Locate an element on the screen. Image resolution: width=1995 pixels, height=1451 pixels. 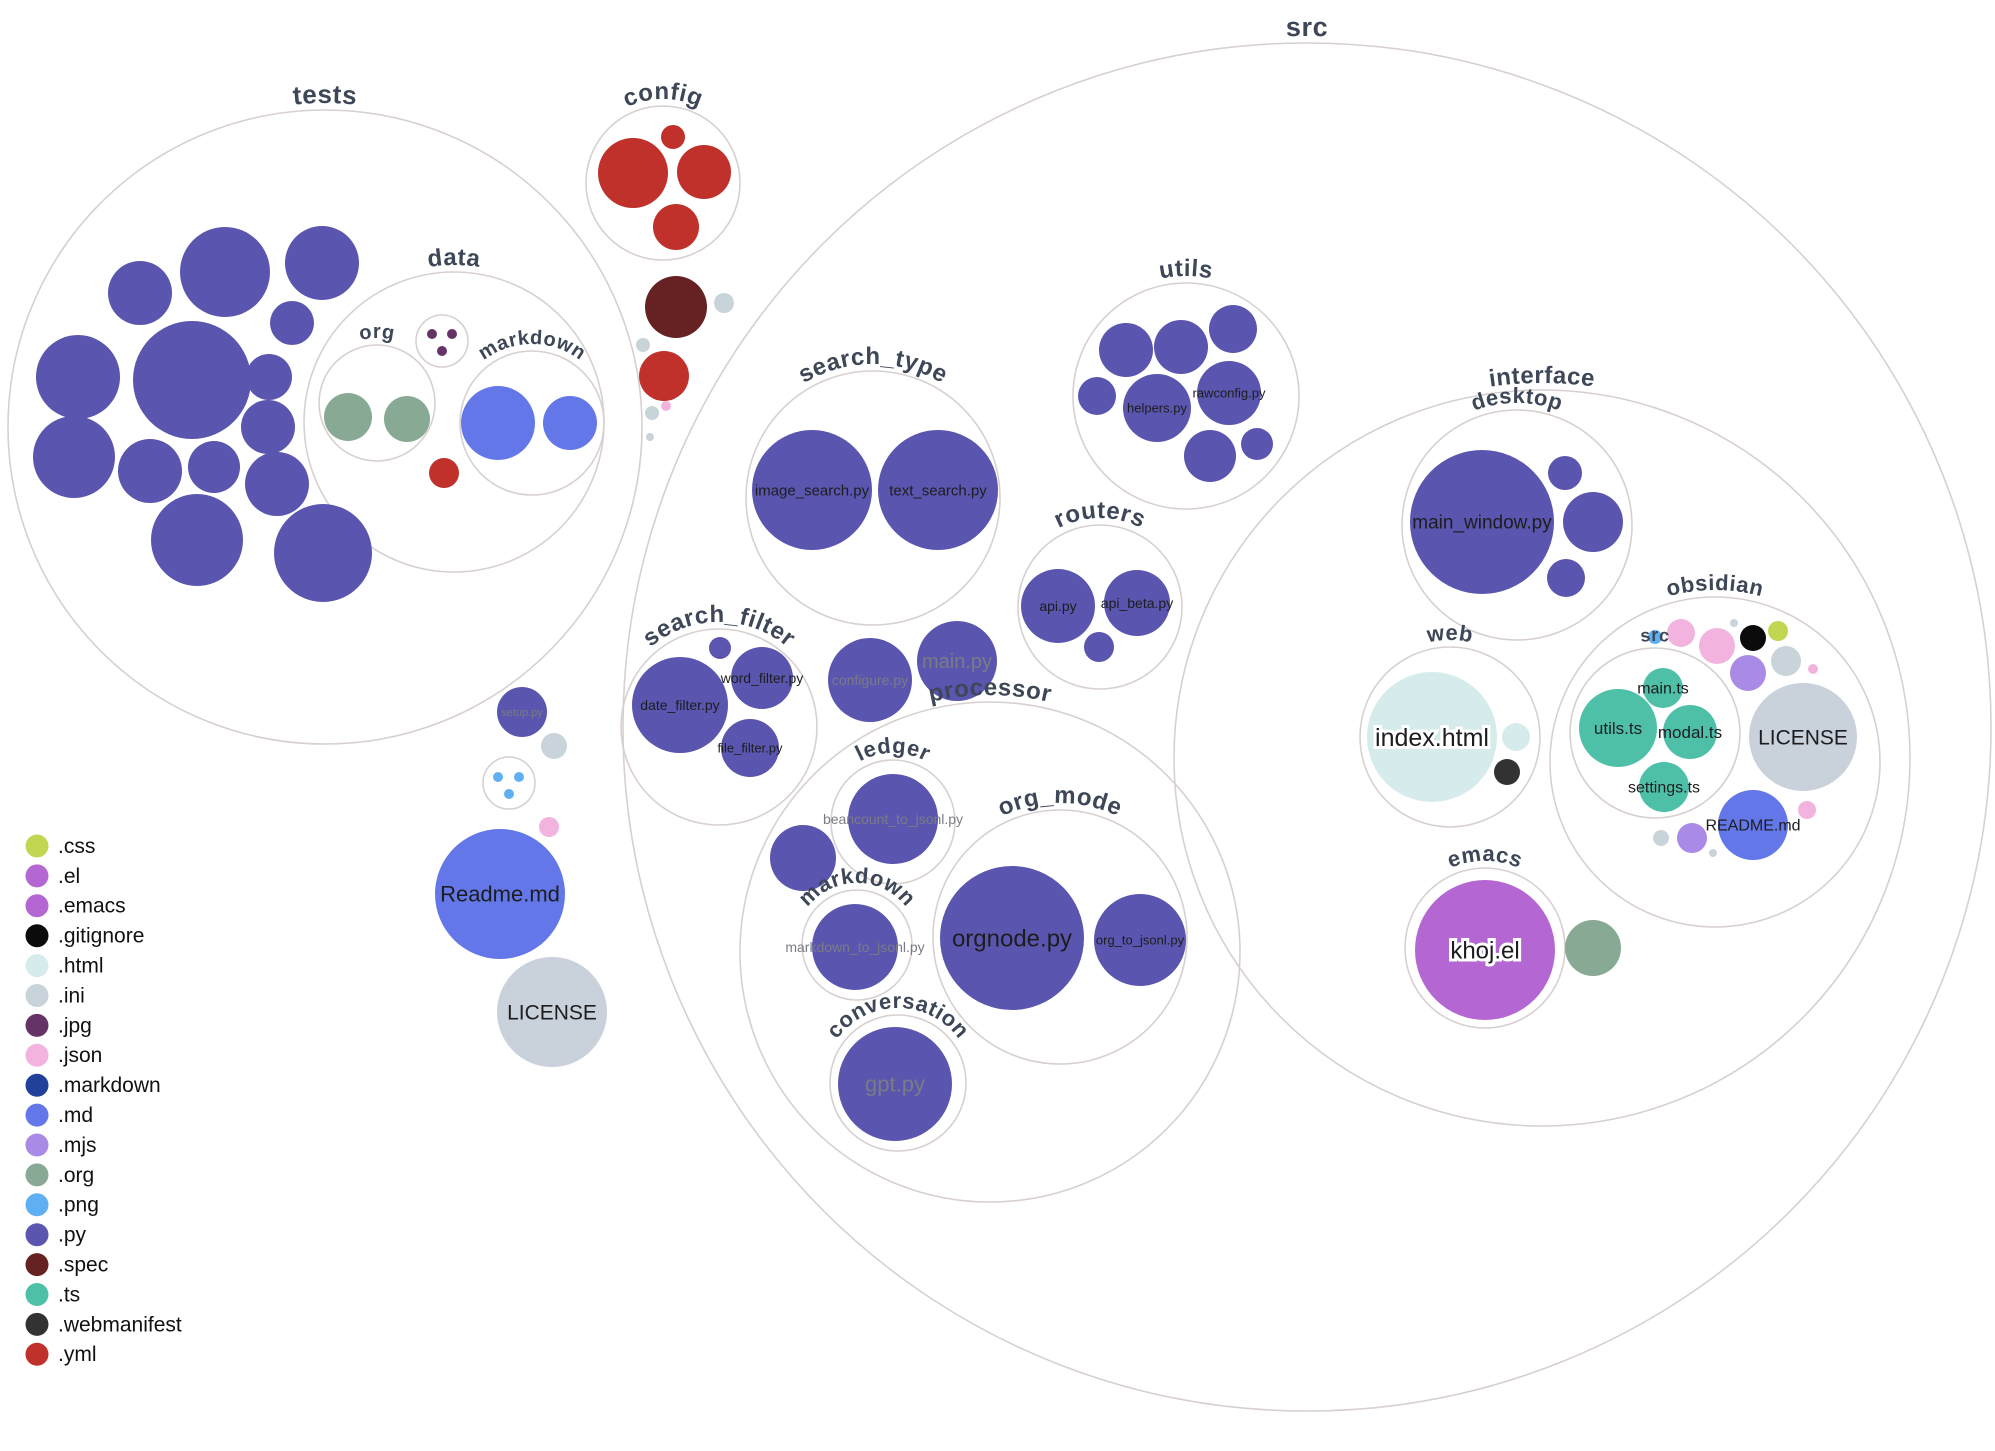
file-label-rawconfig-py: rawconfig.py is located at coordinates (1229, 393).